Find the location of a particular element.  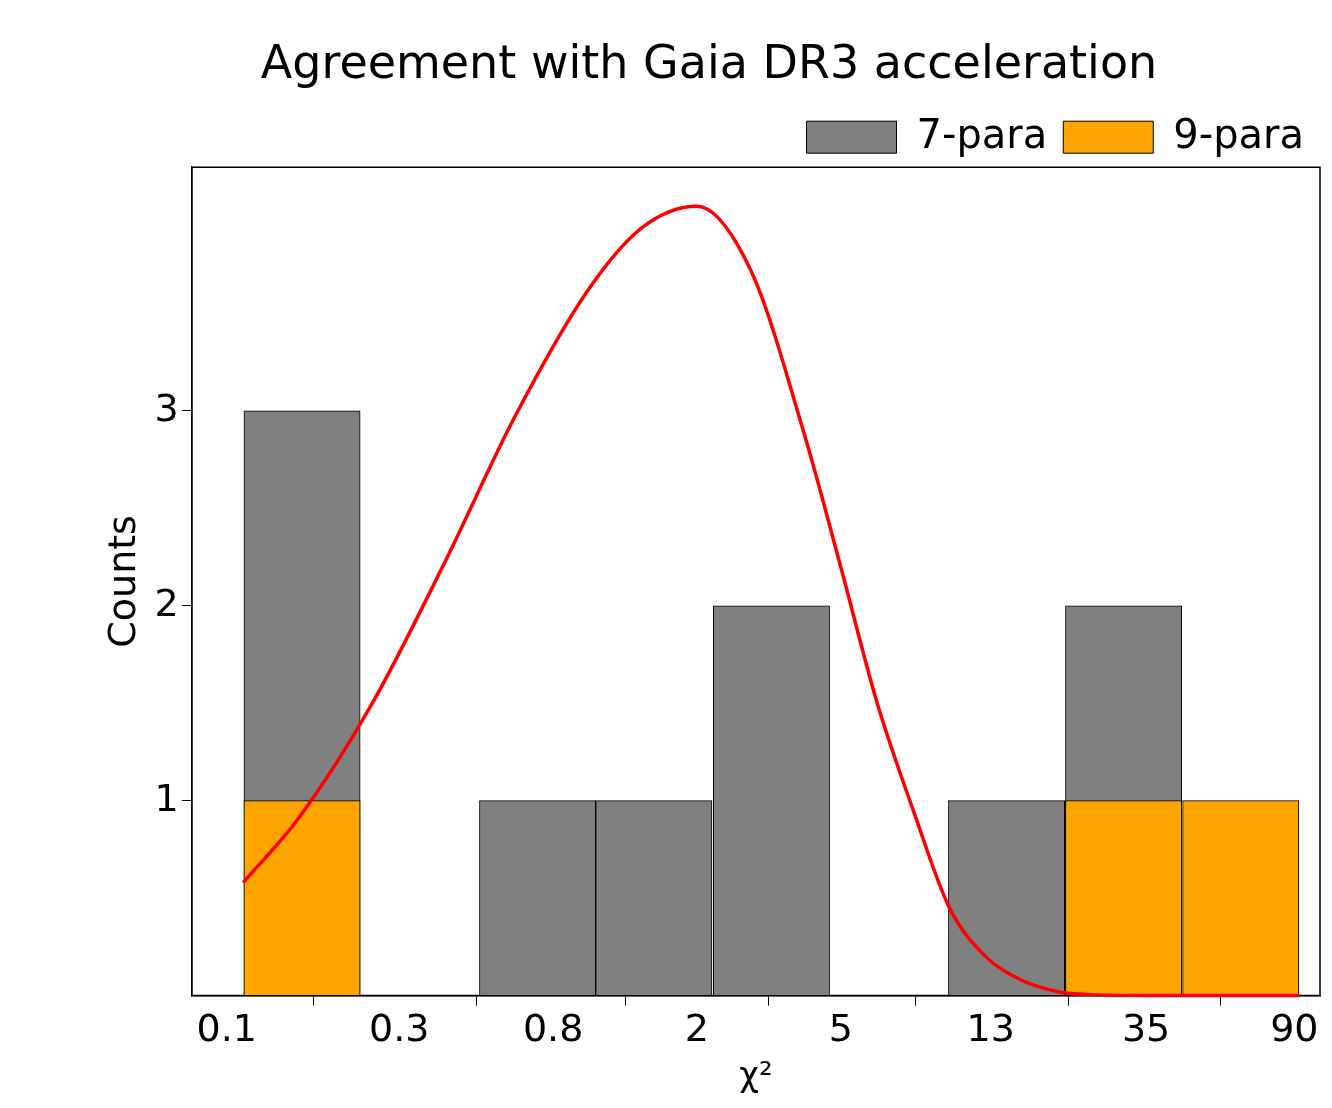

y-tick-label: 3 is located at coordinates (166, 407).